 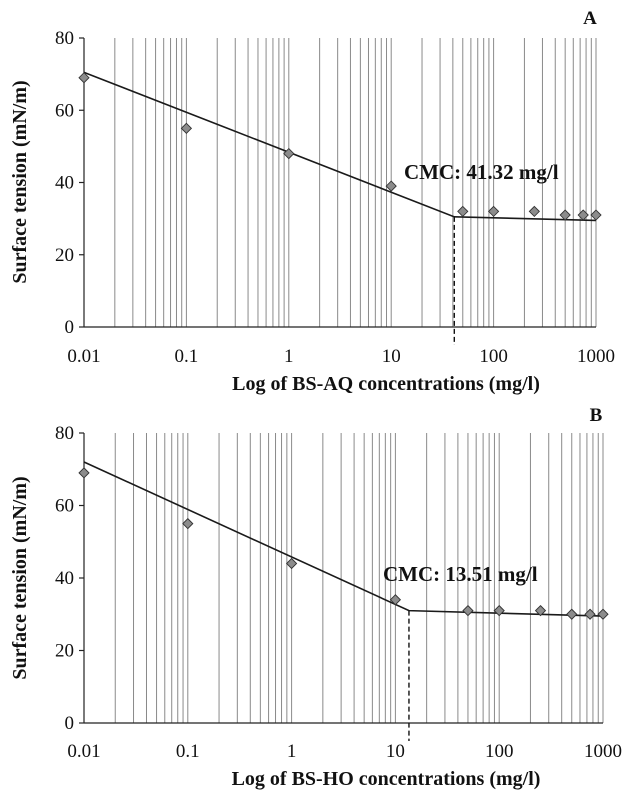 What do you see at coordinates (603, 751) in the screenshot?
I see `panel-b-x-tick-label: 1000` at bounding box center [603, 751].